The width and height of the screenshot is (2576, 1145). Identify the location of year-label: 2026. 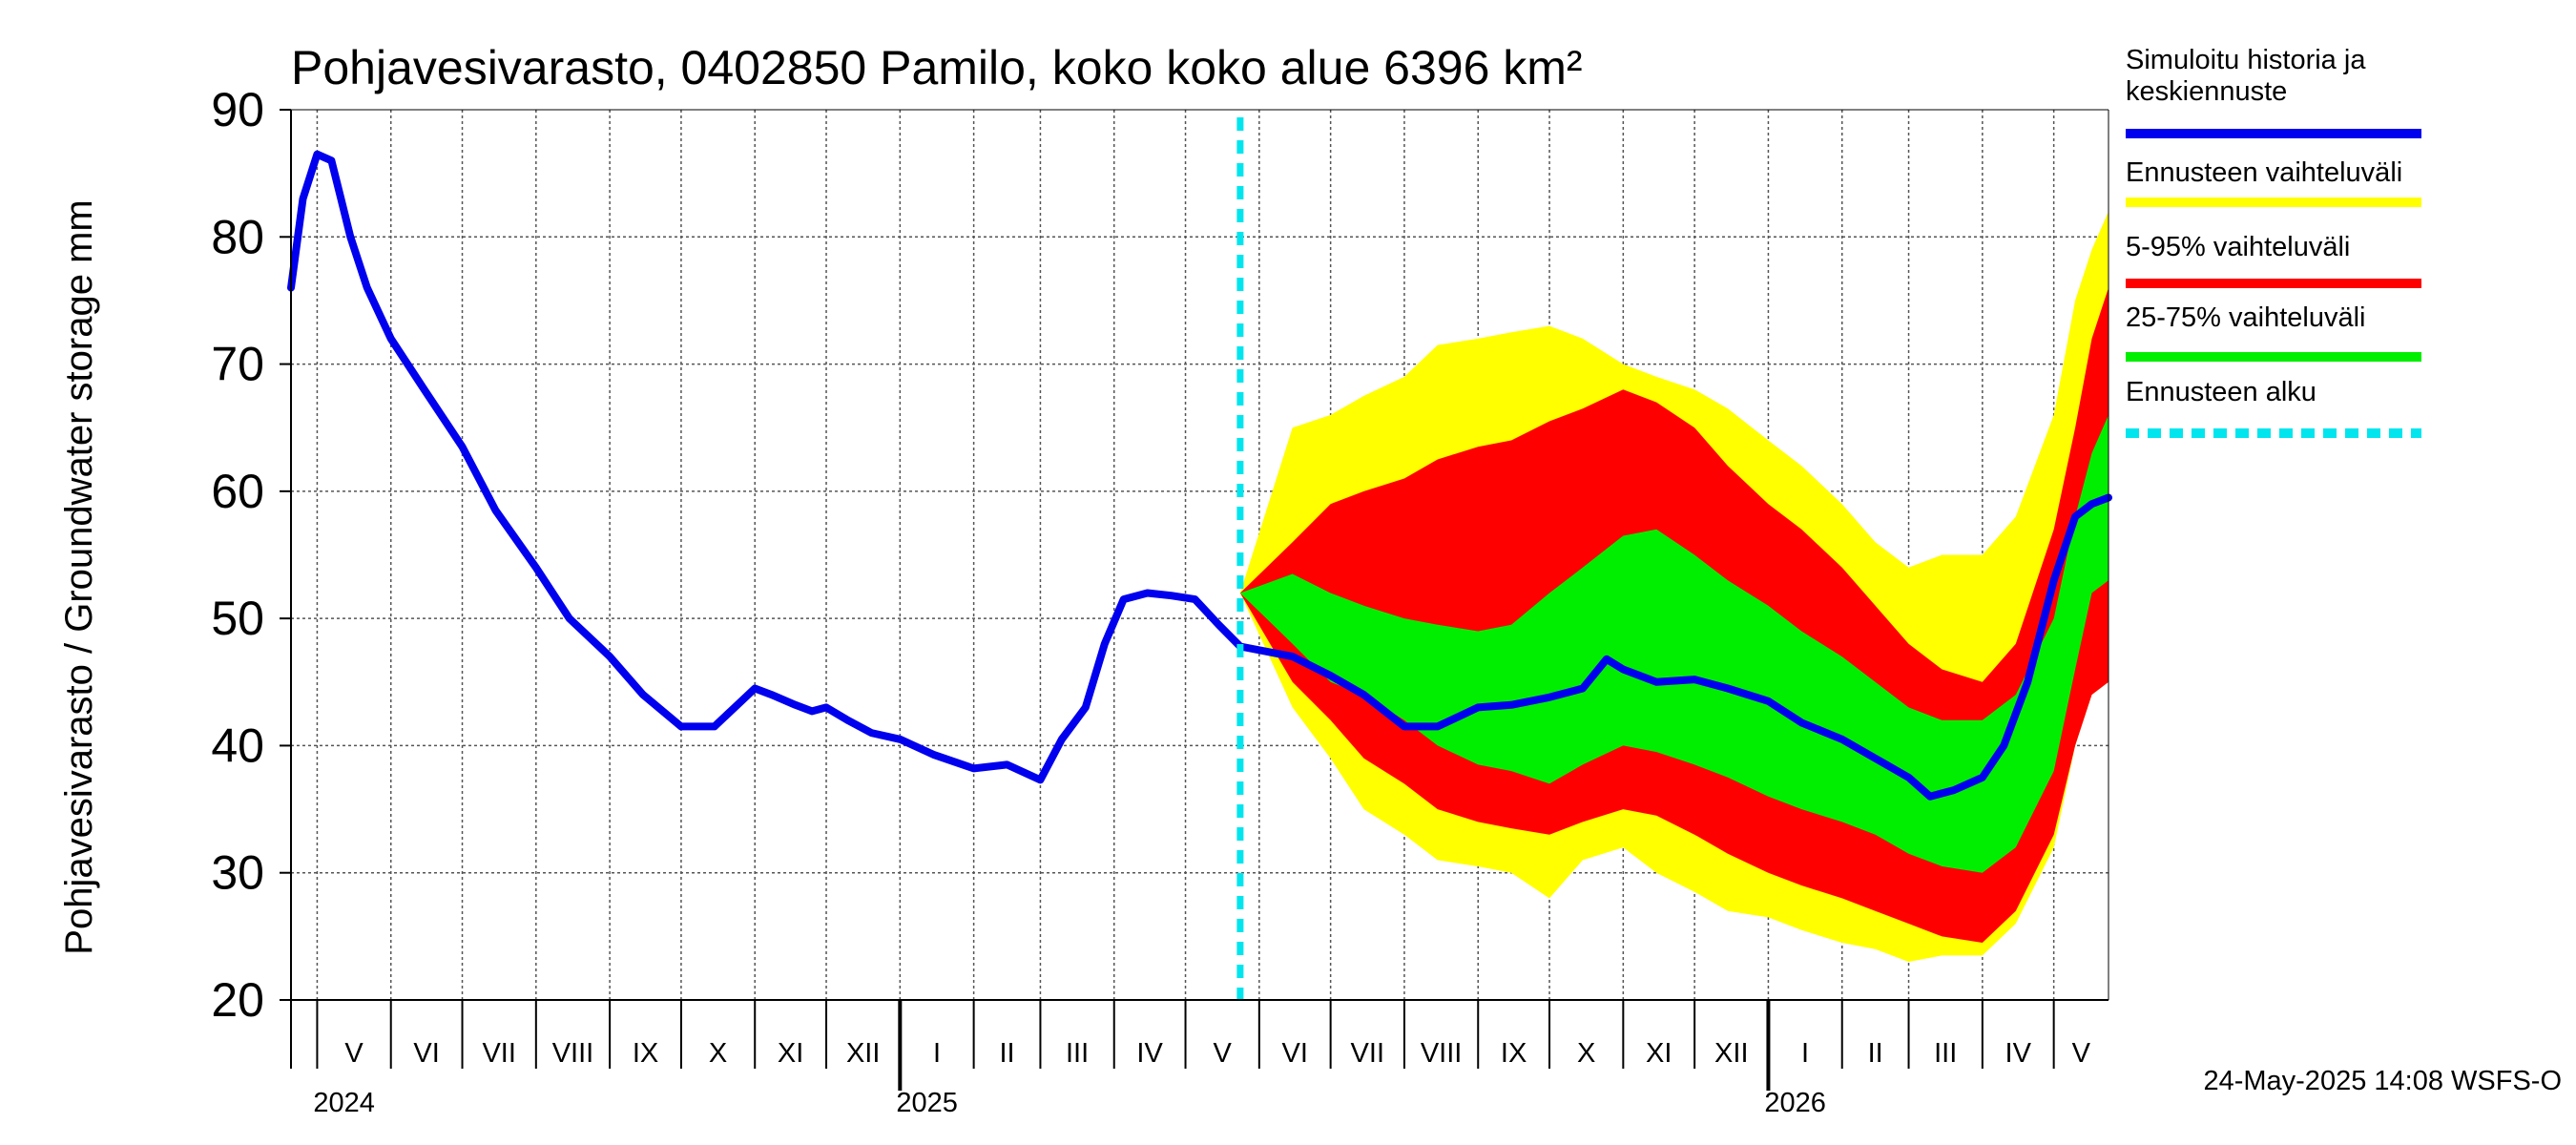
(1795, 1103).